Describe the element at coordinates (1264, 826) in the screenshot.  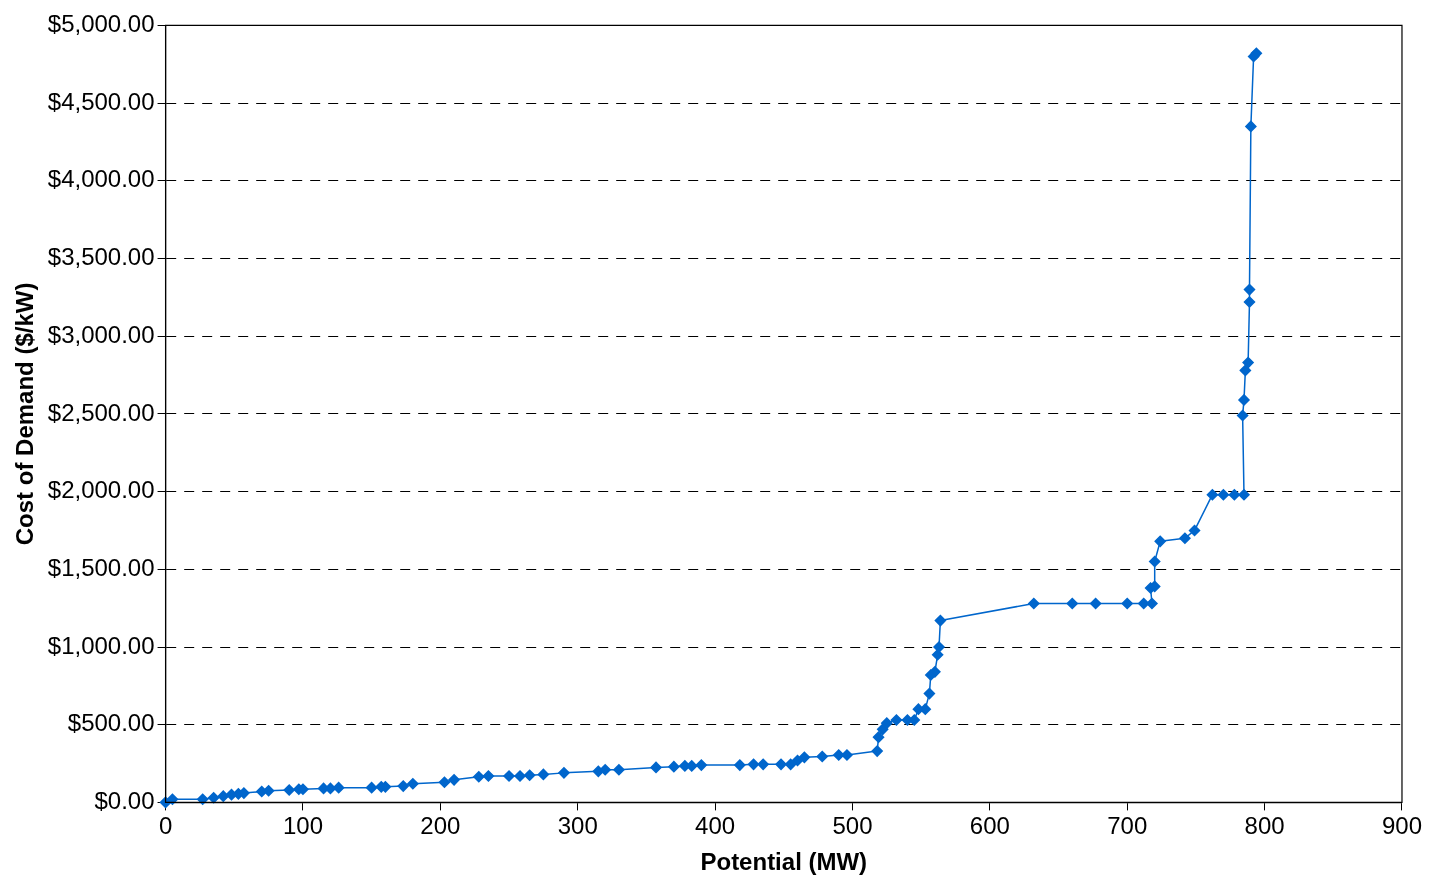
I see `x-tick-label: 800` at that location.